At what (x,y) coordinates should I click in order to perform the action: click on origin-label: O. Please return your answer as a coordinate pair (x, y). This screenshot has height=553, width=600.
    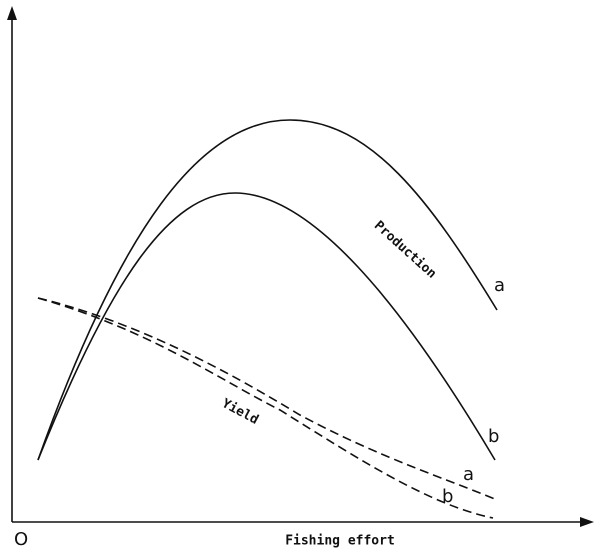
    Looking at the image, I should click on (21, 539).